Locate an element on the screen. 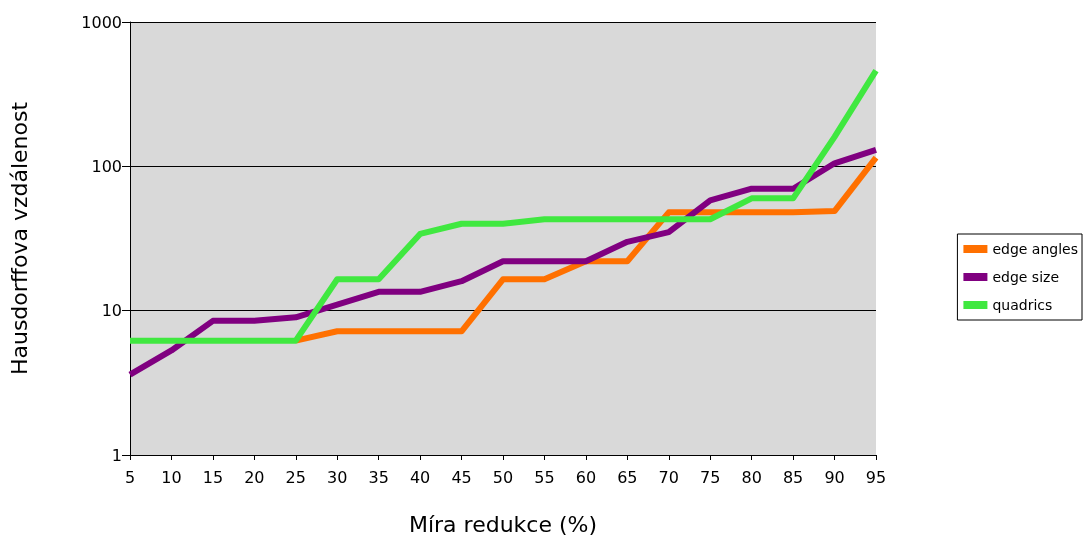 The height and width of the screenshot is (554, 1084). x-tick-label: 15 is located at coordinates (213, 477).